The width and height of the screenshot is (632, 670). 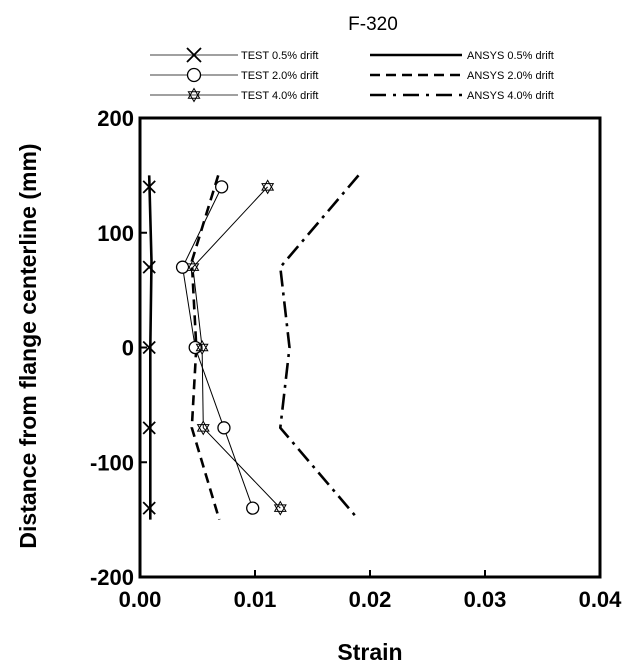 I want to click on legend-label: ANSYS 2.0% drift, so click(x=510, y=76).